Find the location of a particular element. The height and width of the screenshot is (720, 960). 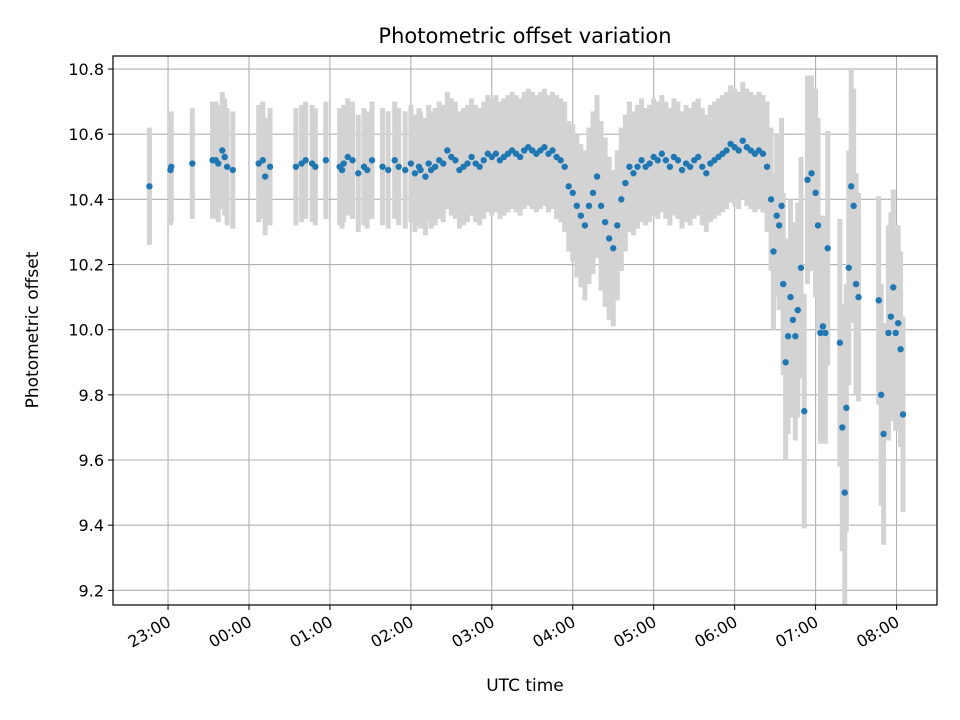

y-tick-label: 9.8 is located at coordinates (91, 395).